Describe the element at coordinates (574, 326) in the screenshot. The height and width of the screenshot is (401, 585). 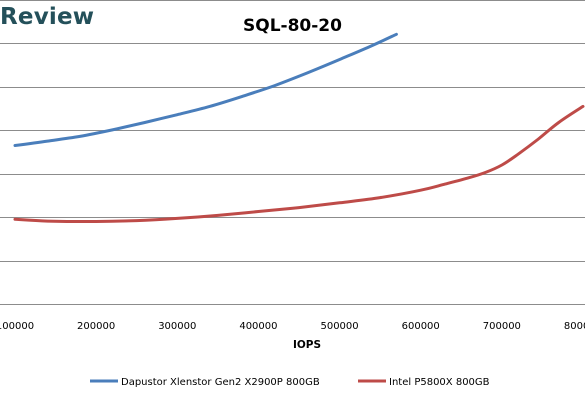
I see `x-tick-label: 800000` at that location.